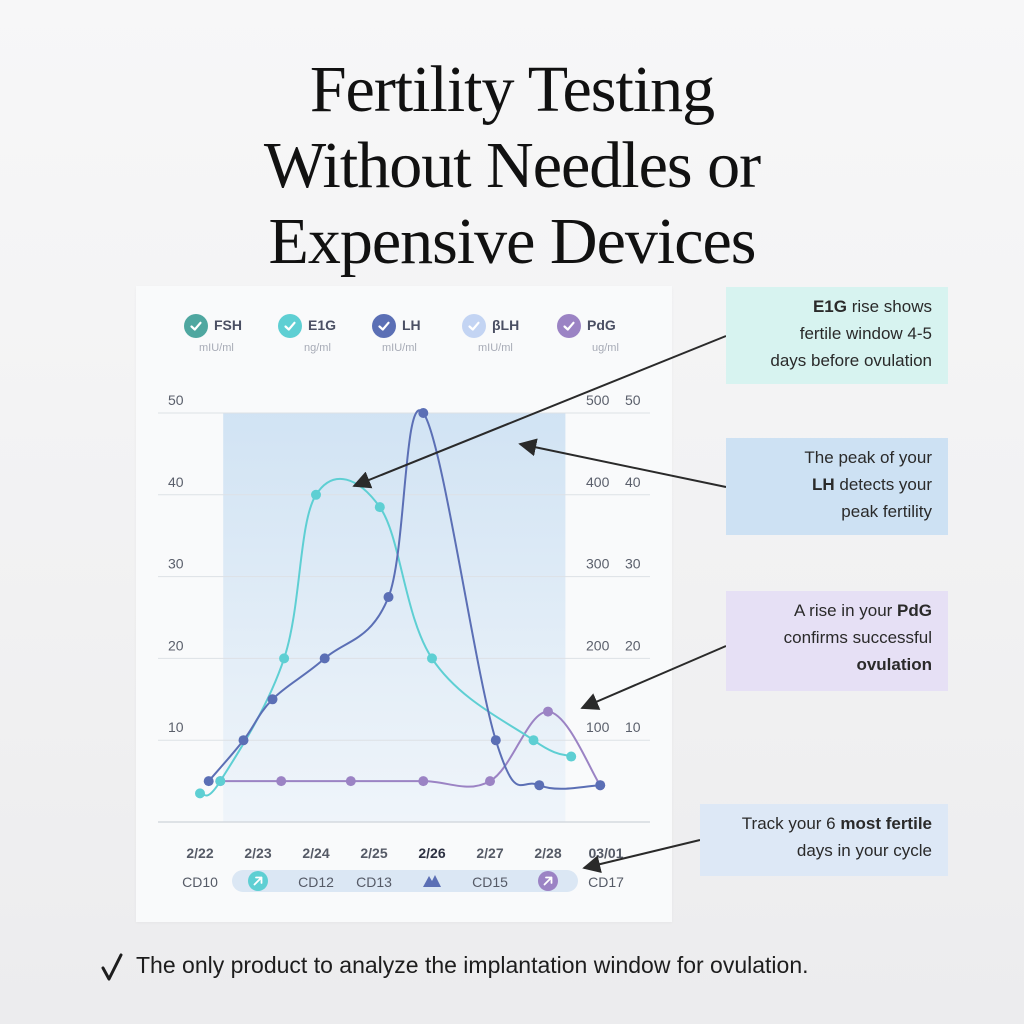 This screenshot has height=1024, width=1024. What do you see at coordinates (864, 850) in the screenshot?
I see `callout-track-line-2: days in your cycle` at bounding box center [864, 850].